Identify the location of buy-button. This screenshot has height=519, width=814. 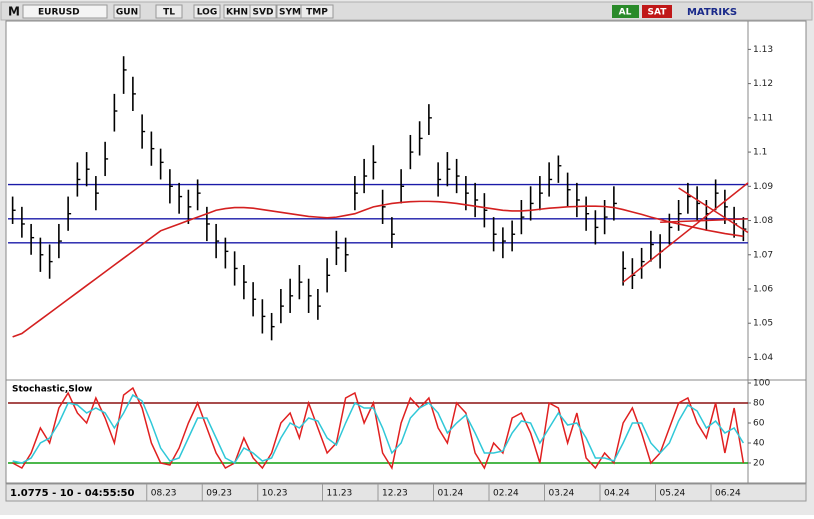
(625, 11).